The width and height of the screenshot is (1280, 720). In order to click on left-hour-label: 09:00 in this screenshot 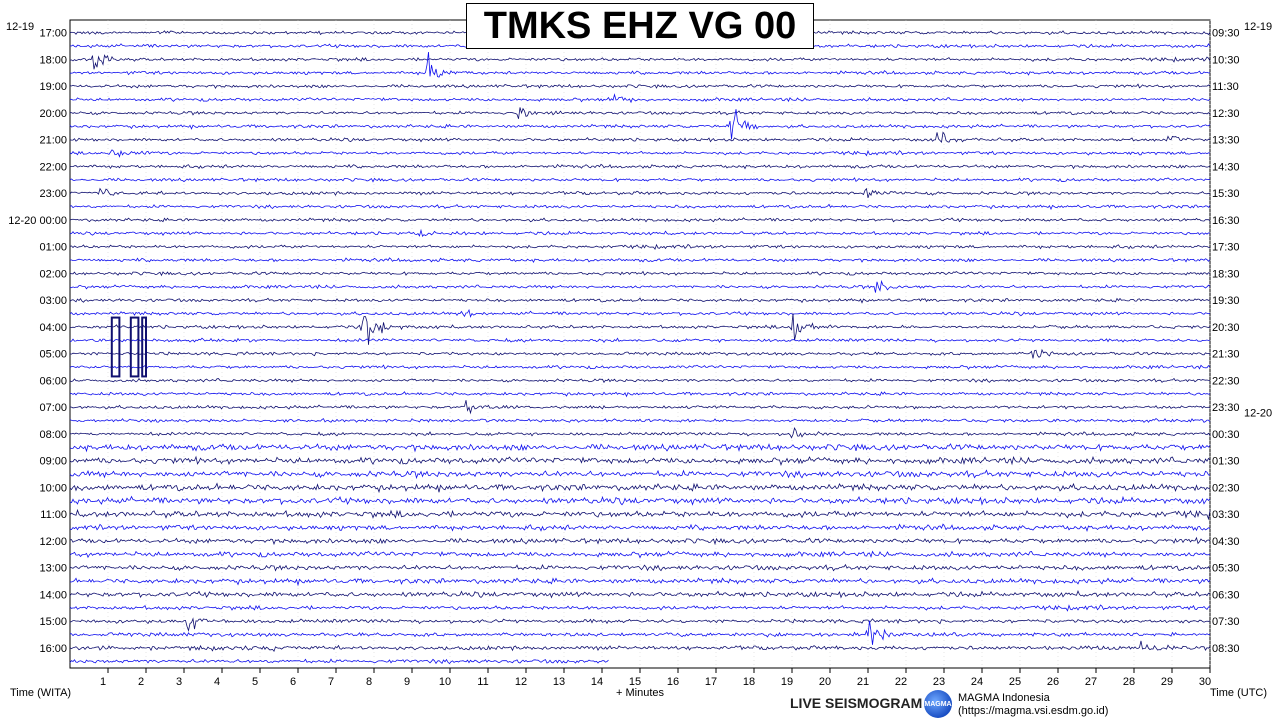, I will do `click(53, 462)`.